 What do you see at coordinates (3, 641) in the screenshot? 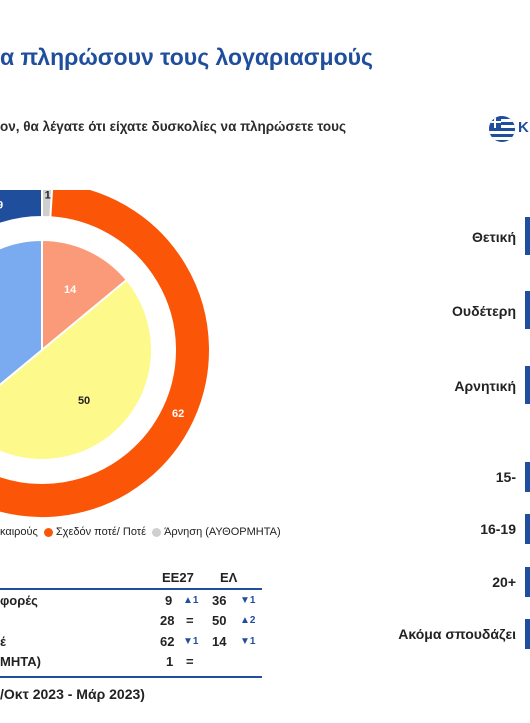
I see `row-label: έ` at bounding box center [3, 641].